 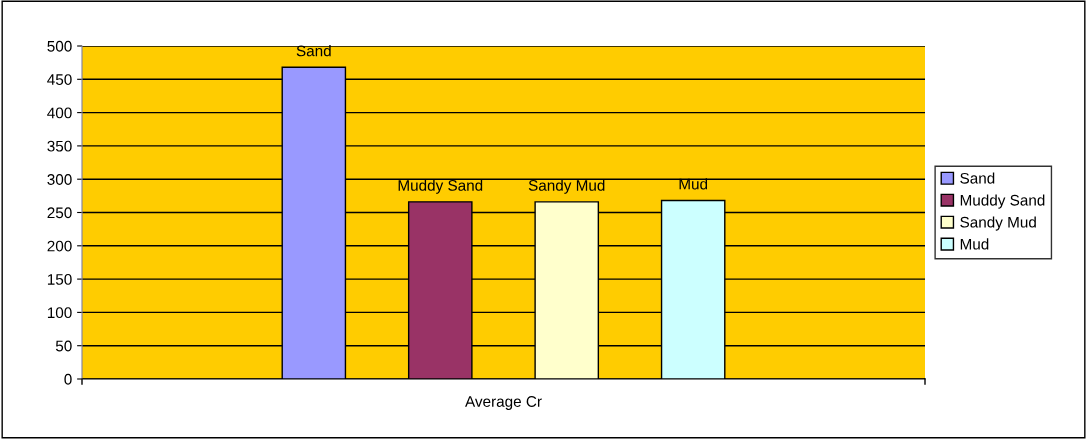 I want to click on y-tick-label: 200, so click(x=59, y=246).